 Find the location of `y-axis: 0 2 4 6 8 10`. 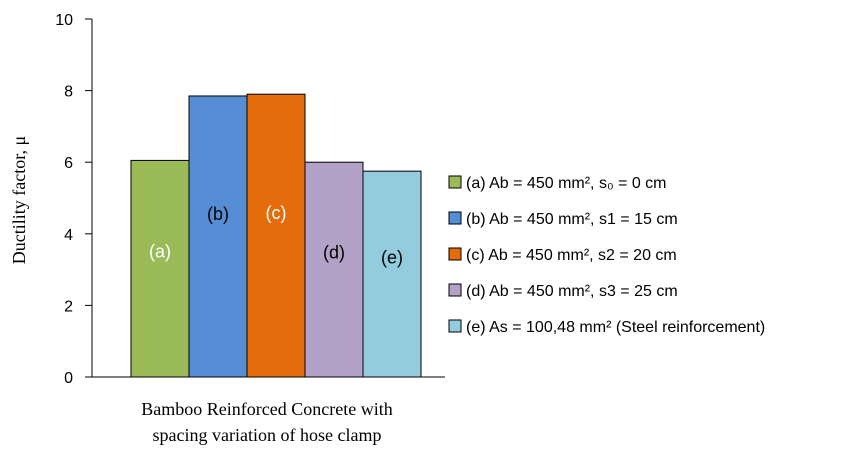

y-axis: 0 2 4 6 8 10 is located at coordinates (74, 199).